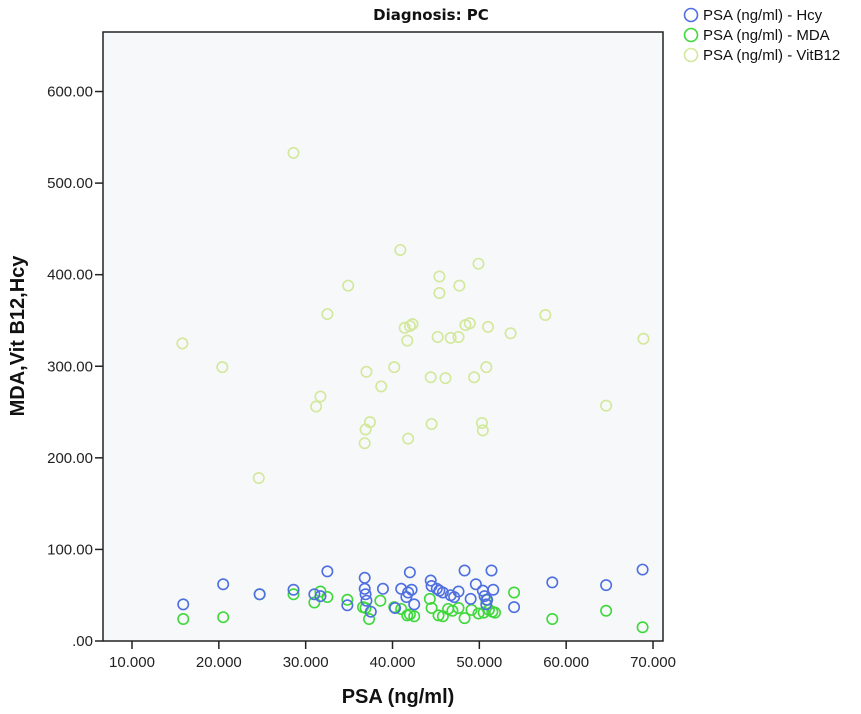  What do you see at coordinates (70, 92) in the screenshot?
I see `y-tick-label: 600.00` at bounding box center [70, 92].